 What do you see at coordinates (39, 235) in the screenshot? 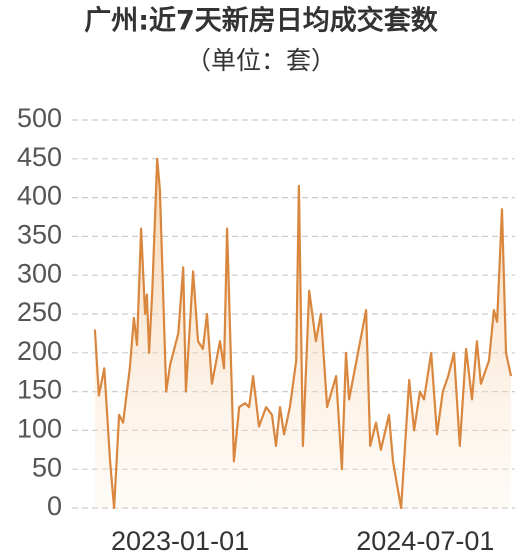
I see `y-tick-label: 350` at bounding box center [39, 235].